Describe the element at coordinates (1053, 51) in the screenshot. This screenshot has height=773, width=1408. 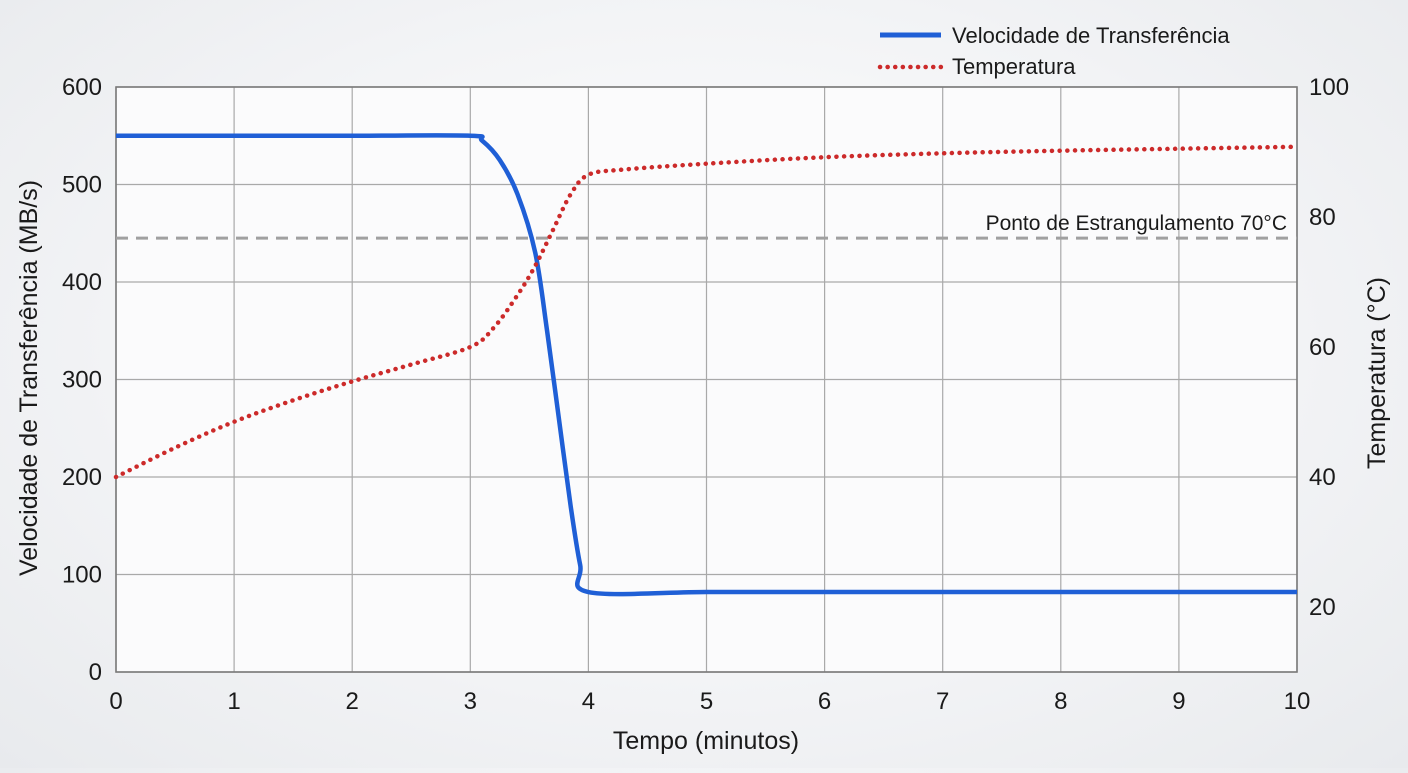
I see `legend: Velocidade de Transferência Temperatura` at that location.